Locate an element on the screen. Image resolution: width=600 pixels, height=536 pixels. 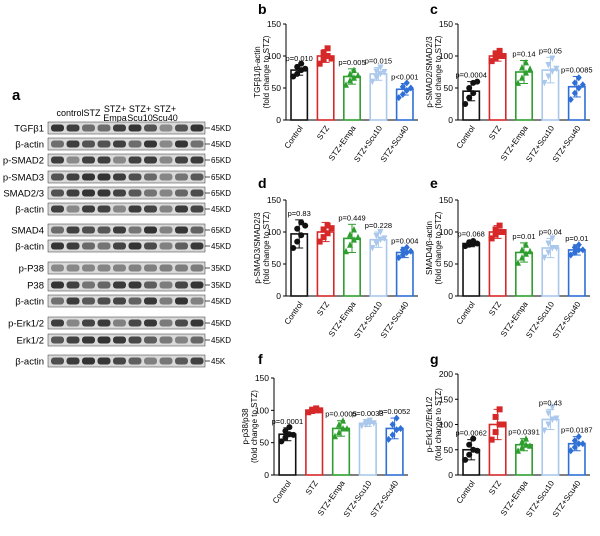
bar-stz is located at coordinates (497, 264).